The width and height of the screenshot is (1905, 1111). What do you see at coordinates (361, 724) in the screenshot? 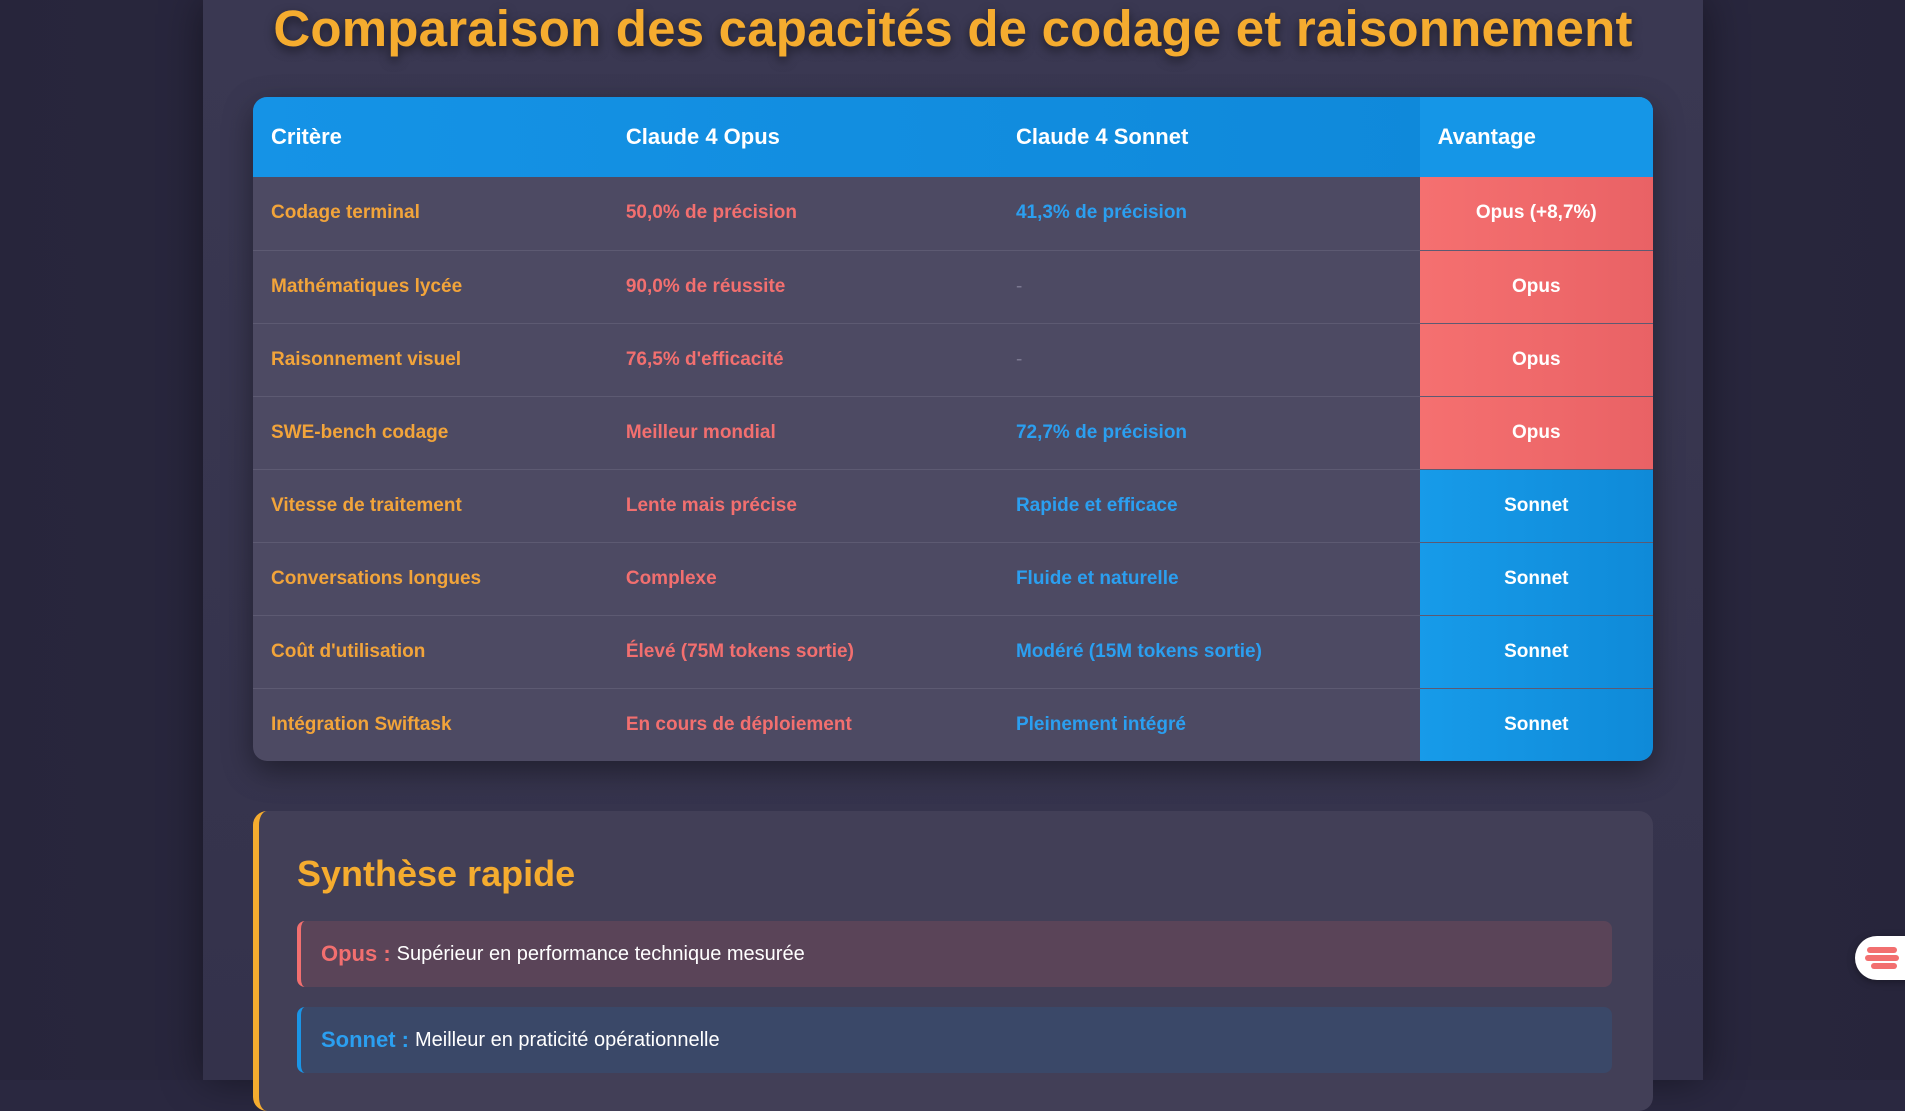
I see `cell-criterion: Intégration Swiftask` at bounding box center [361, 724].